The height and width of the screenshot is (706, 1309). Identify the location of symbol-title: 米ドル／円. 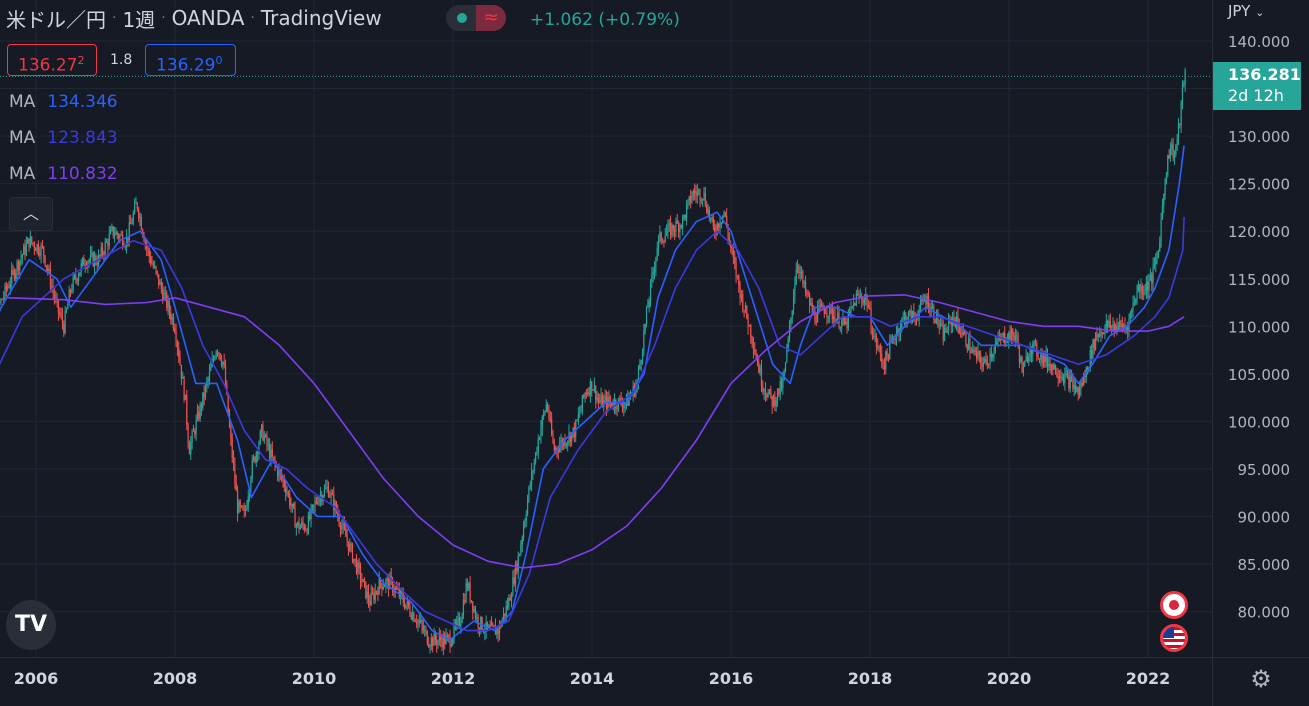
(56, 19).